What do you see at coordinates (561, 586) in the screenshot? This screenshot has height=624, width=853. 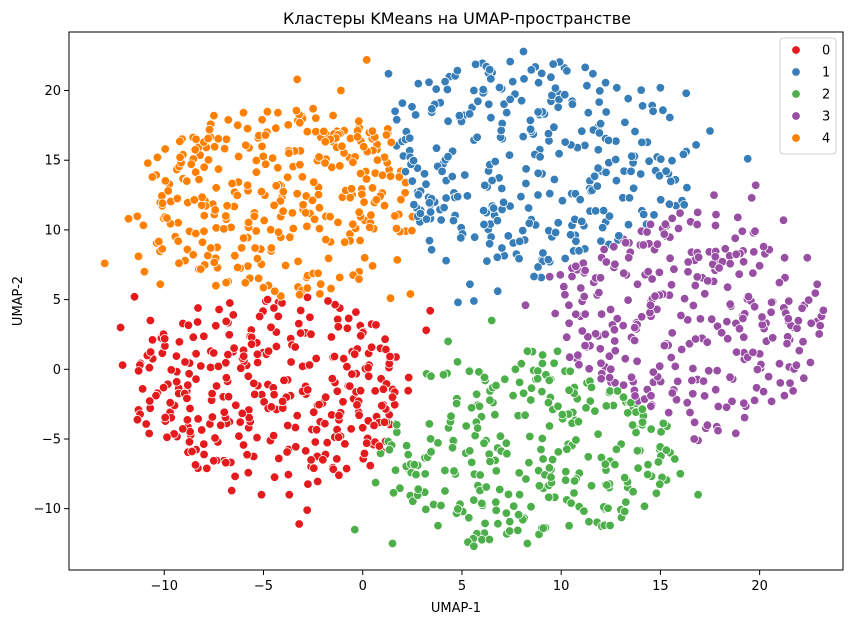 I see `x-tick-label: 10` at bounding box center [561, 586].